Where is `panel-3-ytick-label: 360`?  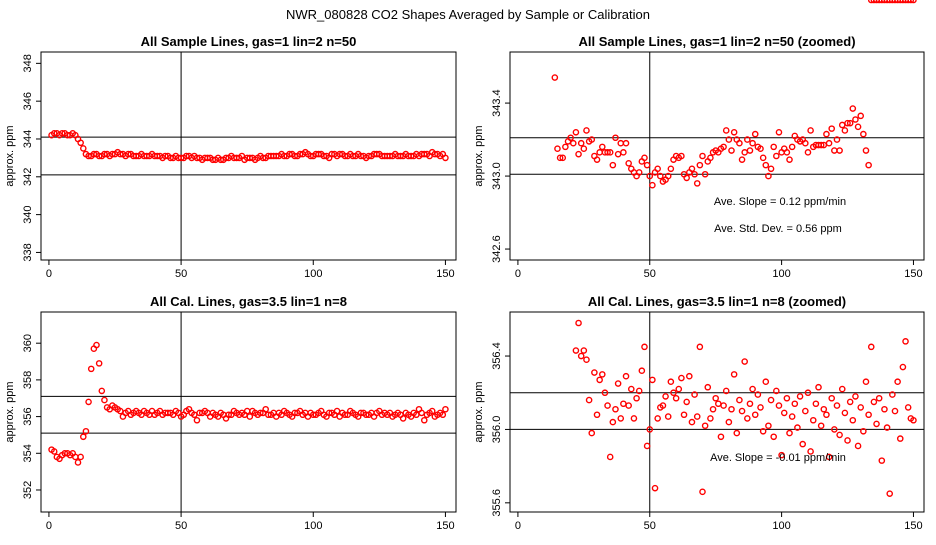 panel-3-ytick-label: 360 is located at coordinates (28, 343).